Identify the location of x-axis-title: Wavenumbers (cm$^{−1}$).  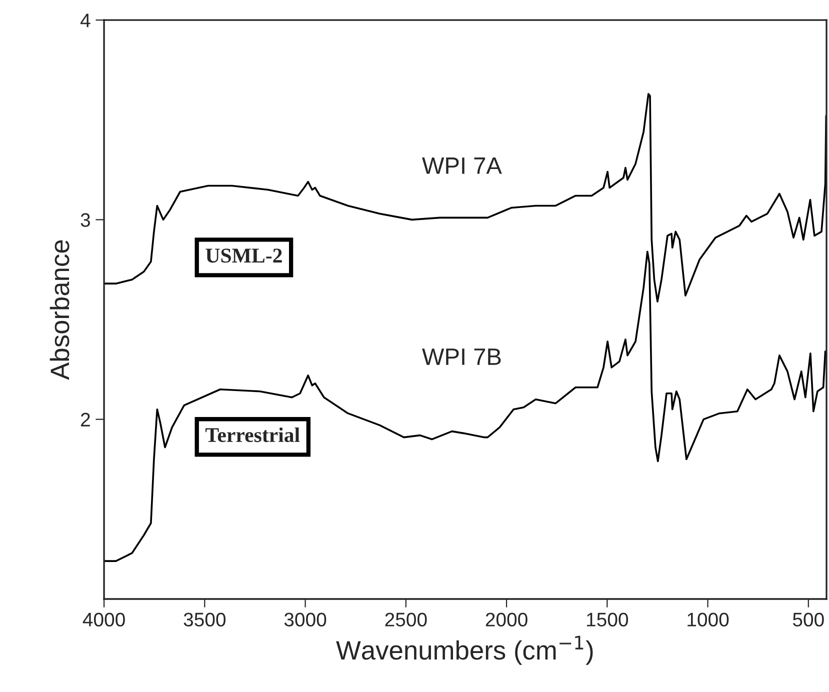
(464, 650).